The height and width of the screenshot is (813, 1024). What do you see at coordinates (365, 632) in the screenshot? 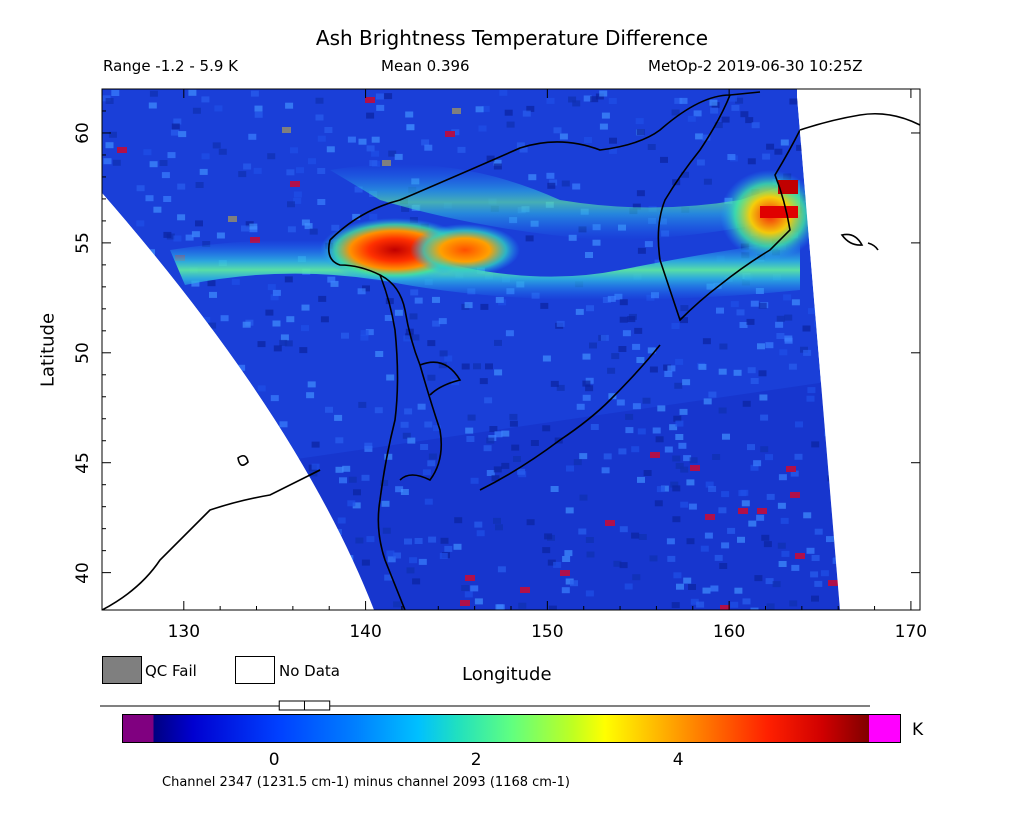
I see `x-tick-label: 140` at bounding box center [365, 632].